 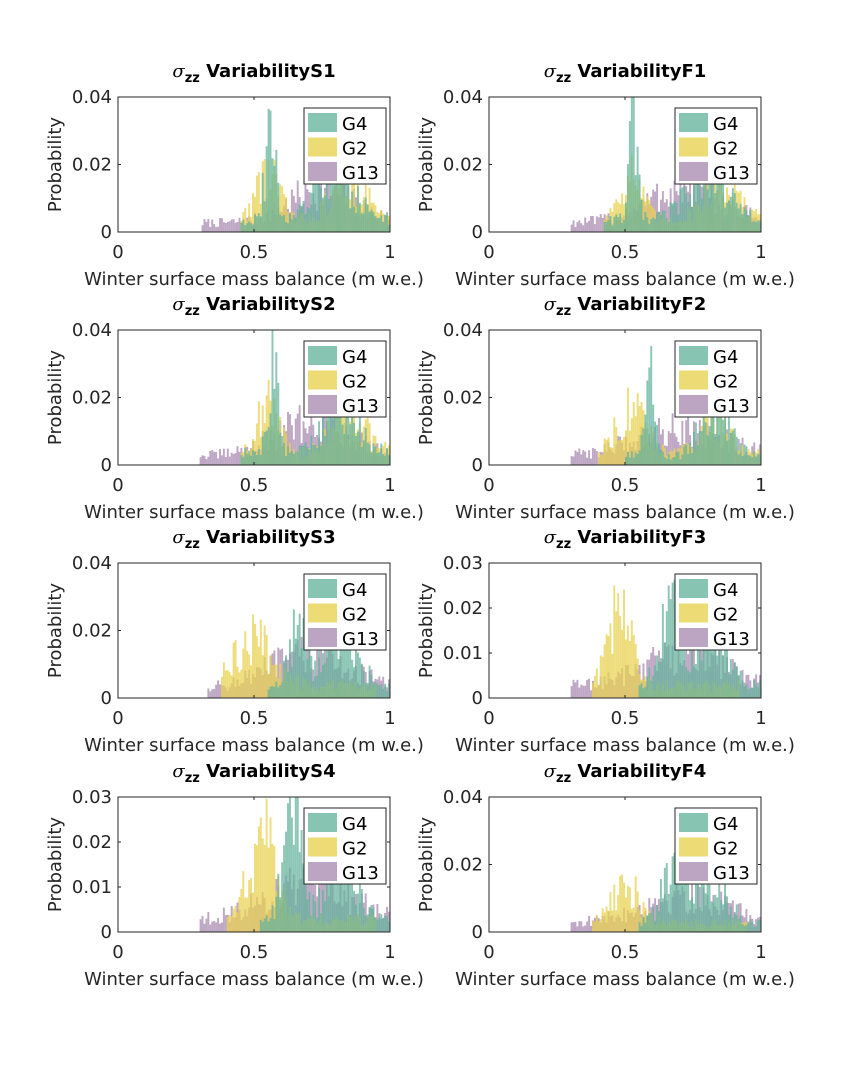 What do you see at coordinates (254, 485) in the screenshot?
I see `x-tick-label: 0.5` at bounding box center [254, 485].